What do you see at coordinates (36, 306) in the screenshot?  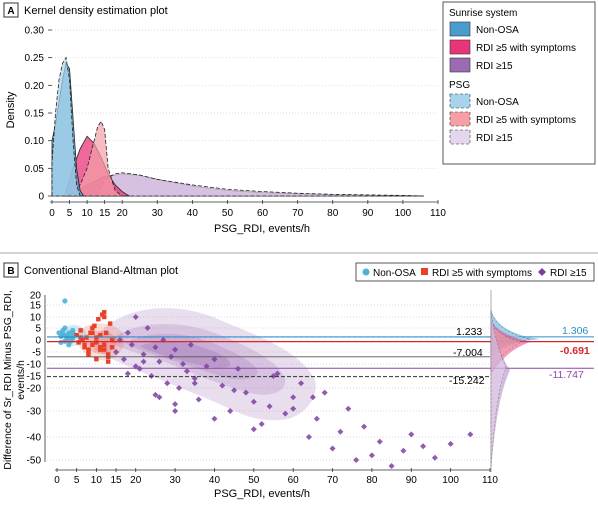 I see `y-tick-label: 15` at bounding box center [36, 306].